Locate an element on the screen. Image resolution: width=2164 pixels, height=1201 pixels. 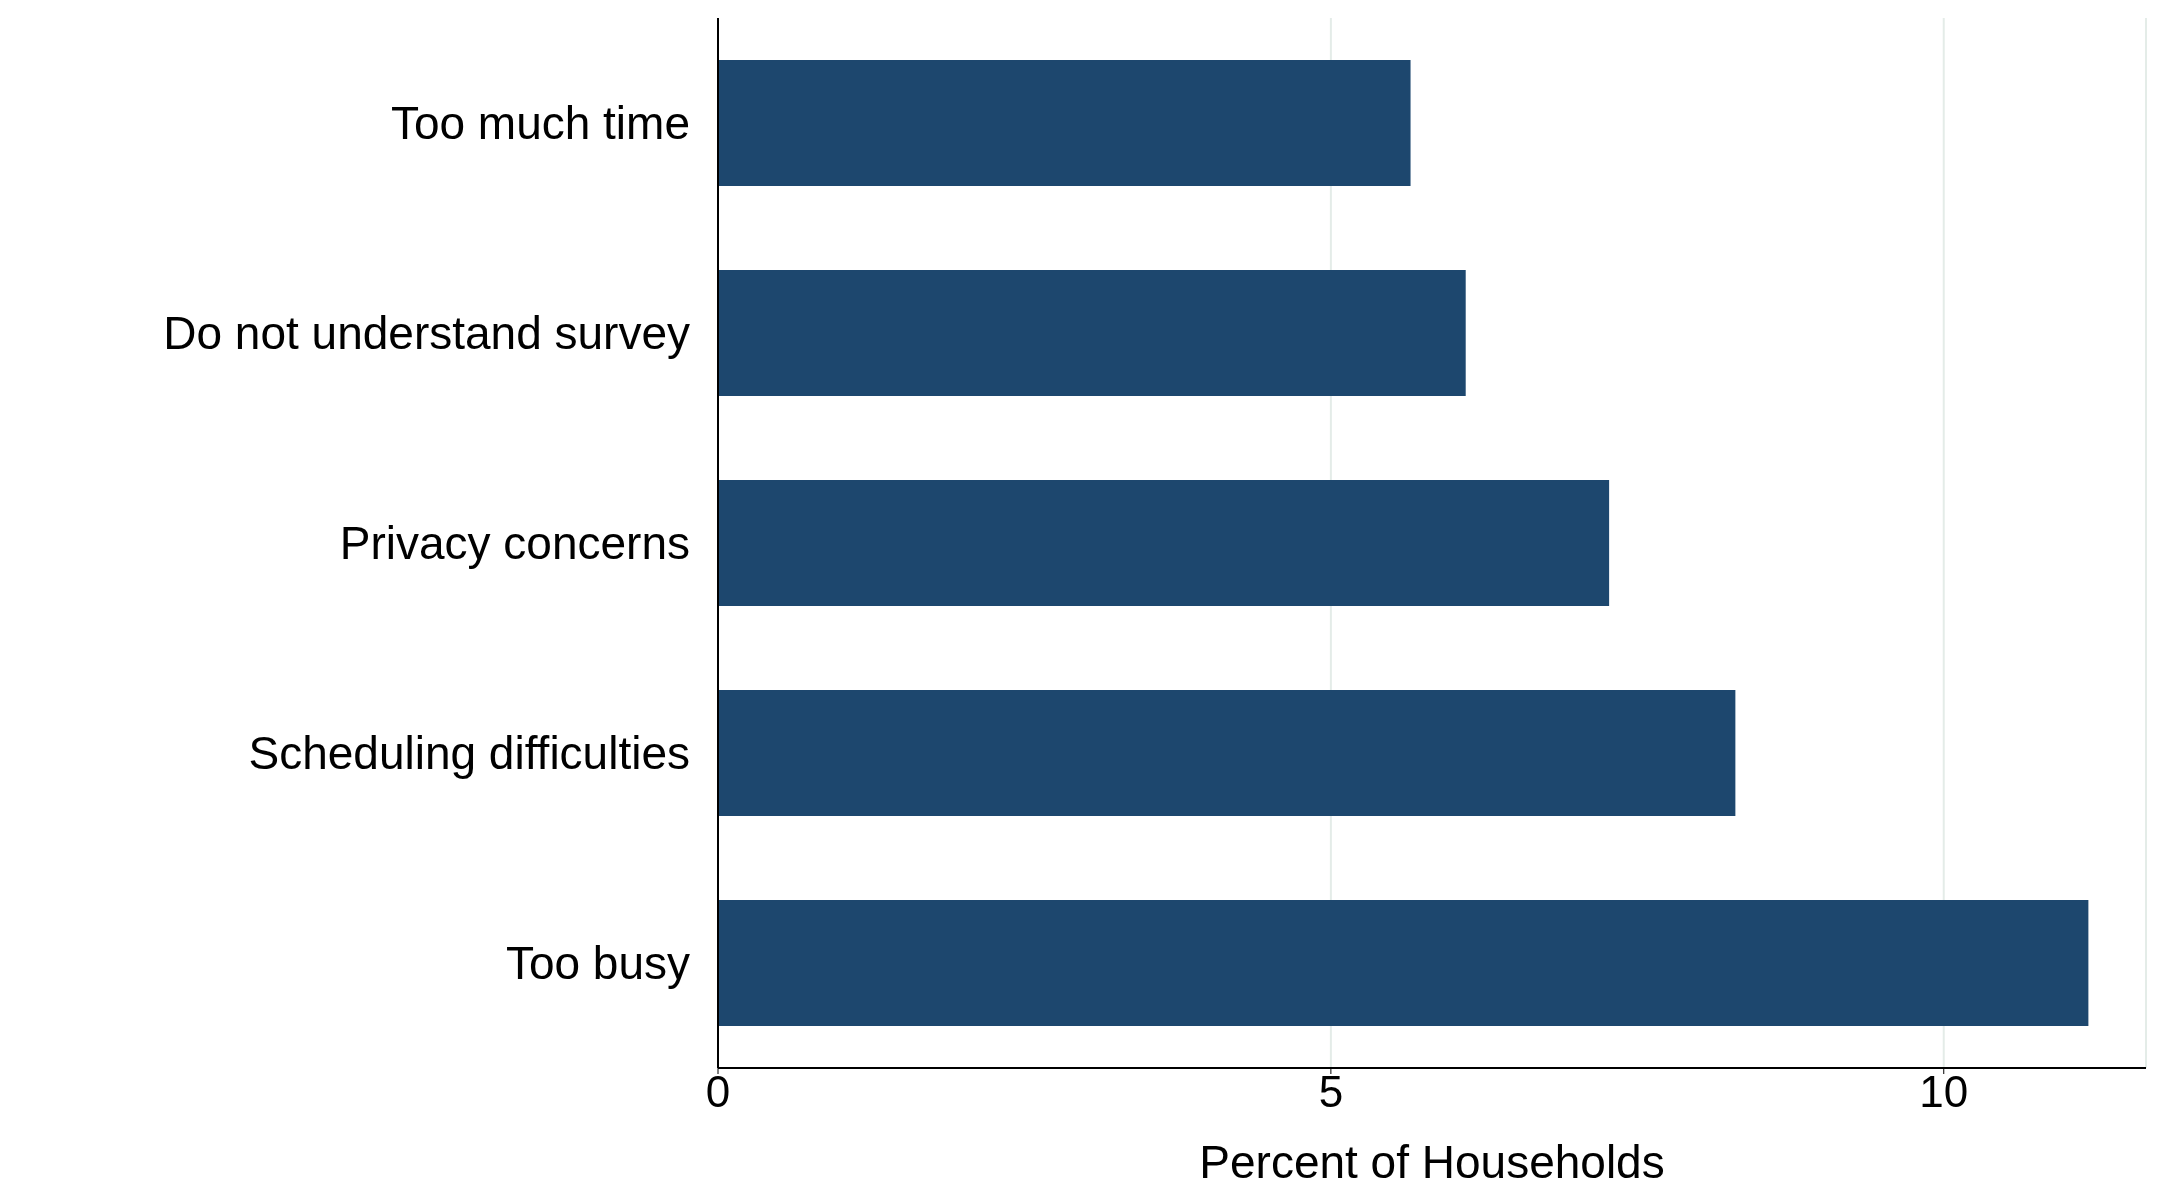
x-axis-title: Percent of Households is located at coordinates (1432, 1162).